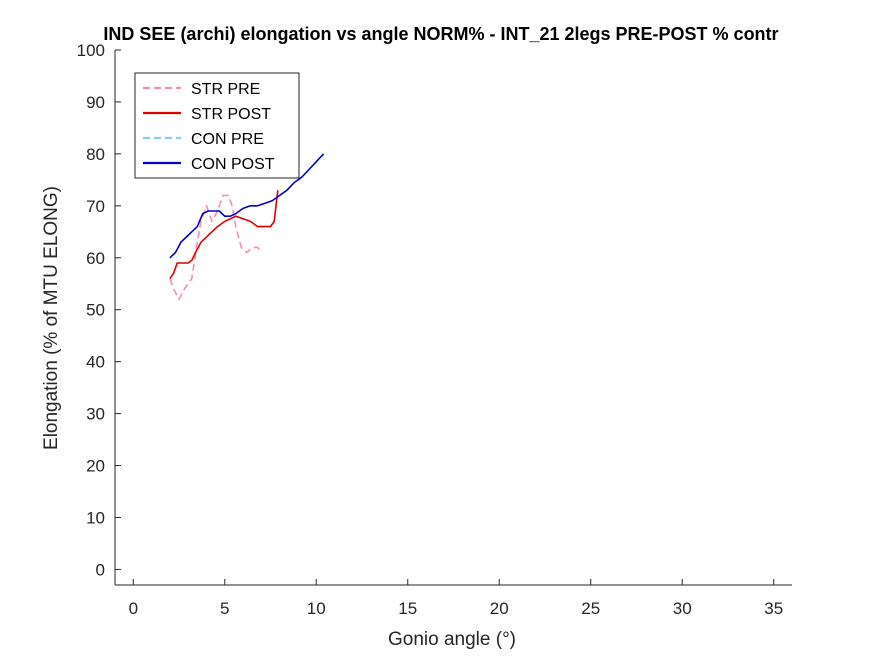 The width and height of the screenshot is (875, 656). Describe the element at coordinates (91, 50) in the screenshot. I see `y-tick-label: 100` at that location.